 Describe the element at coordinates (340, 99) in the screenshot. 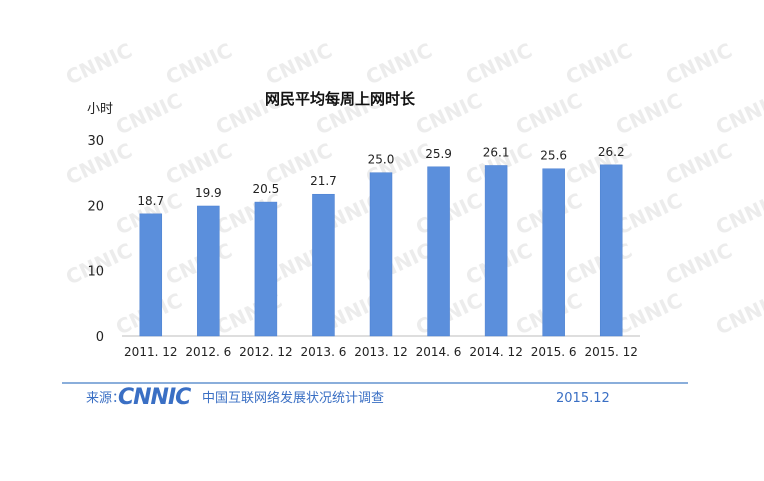

I see `chart-title: 网民平均每周上网时长` at that location.